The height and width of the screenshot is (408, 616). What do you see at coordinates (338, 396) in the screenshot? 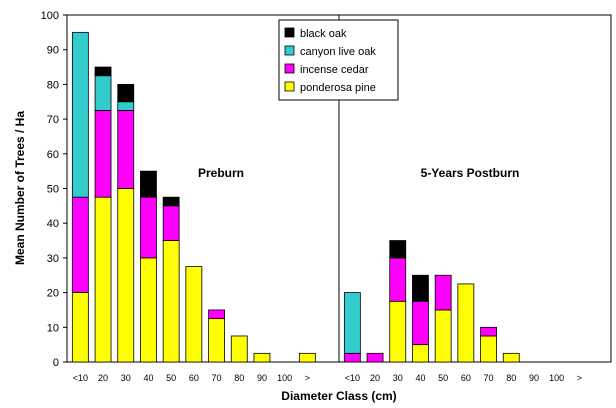
I see `x-axis-title: Diameter Class (cm)` at bounding box center [338, 396].